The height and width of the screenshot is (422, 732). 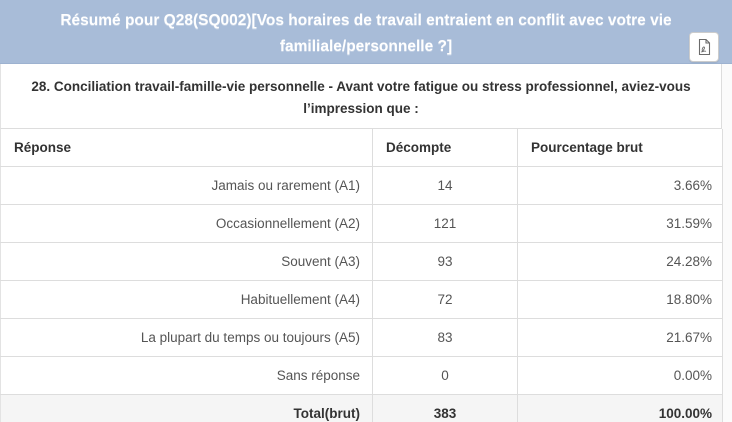 What do you see at coordinates (445, 408) in the screenshot?
I see `total-count: 383` at bounding box center [445, 408].